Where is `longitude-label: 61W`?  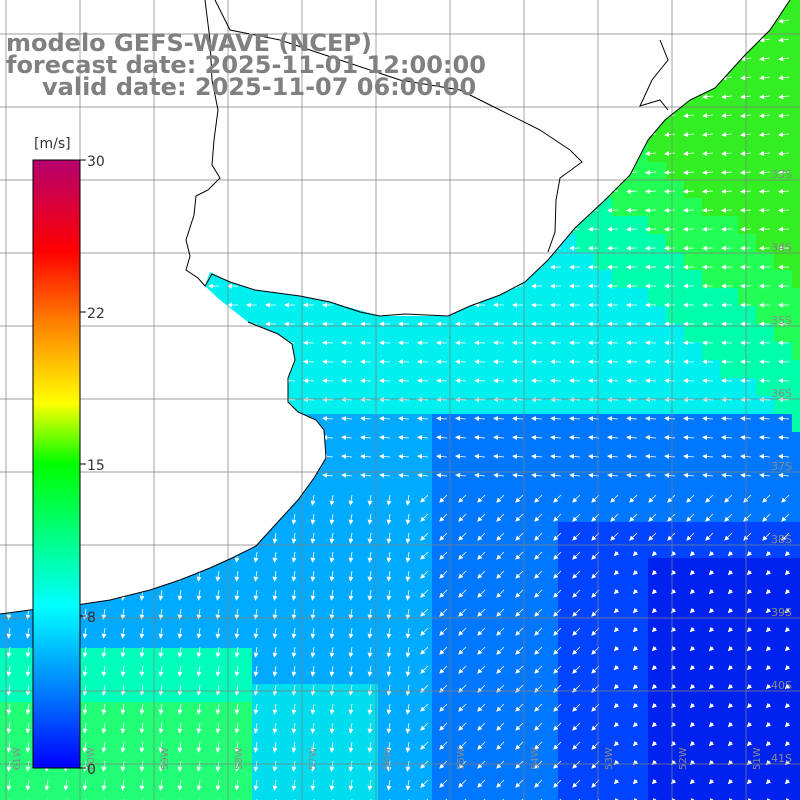
longitude-label: 61W is located at coordinates (17, 758).